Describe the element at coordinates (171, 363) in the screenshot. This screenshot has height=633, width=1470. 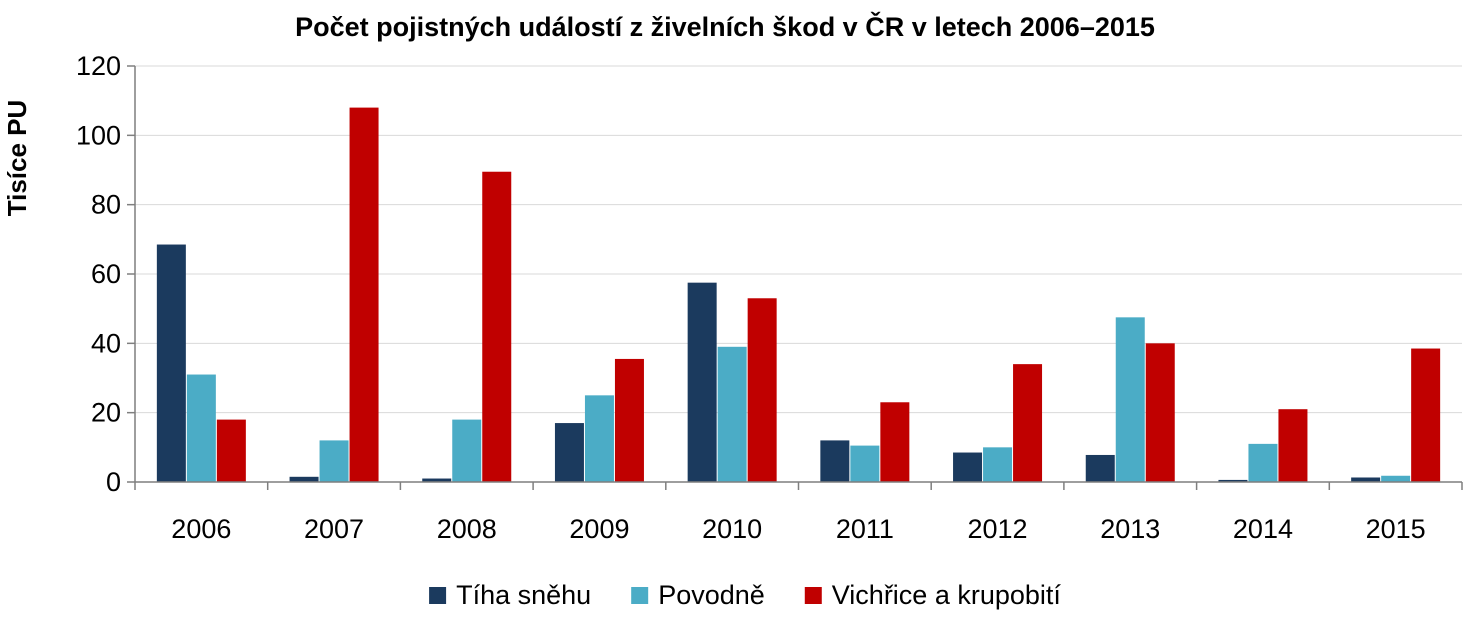
I see `bar-2006-s0` at that location.